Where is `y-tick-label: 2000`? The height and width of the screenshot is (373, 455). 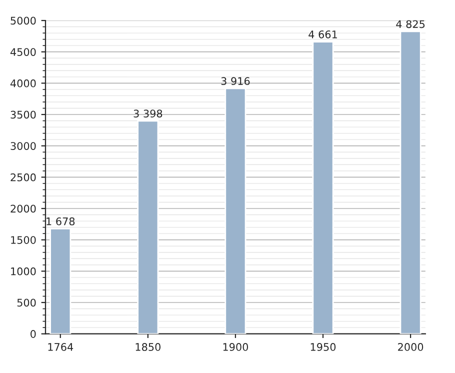
y-tick-label: 2000 is located at coordinates (23, 208).